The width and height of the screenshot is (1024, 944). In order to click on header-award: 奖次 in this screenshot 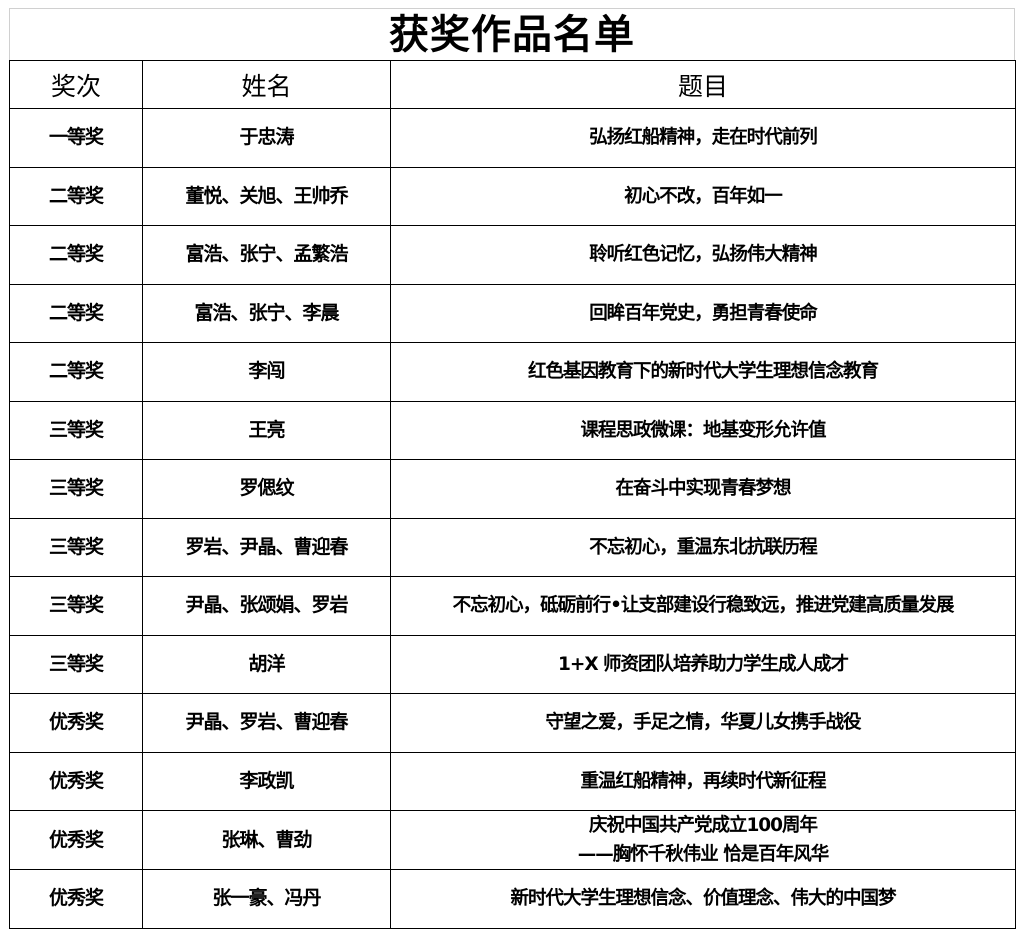, I will do `click(76, 84)`.